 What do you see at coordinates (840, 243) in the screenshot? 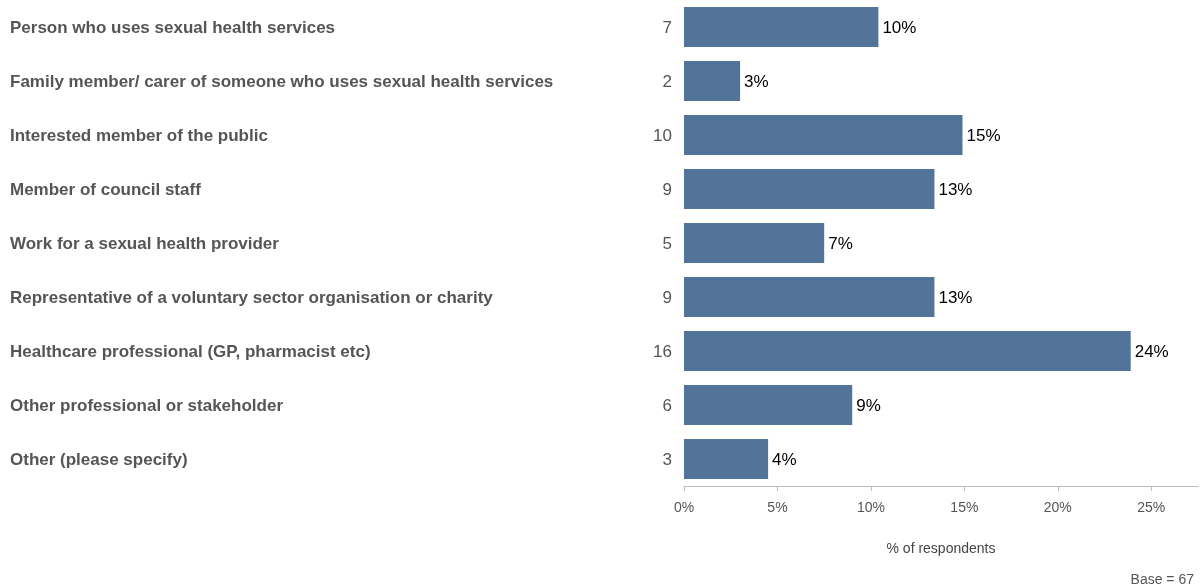
I see `data-label: 7%` at bounding box center [840, 243].